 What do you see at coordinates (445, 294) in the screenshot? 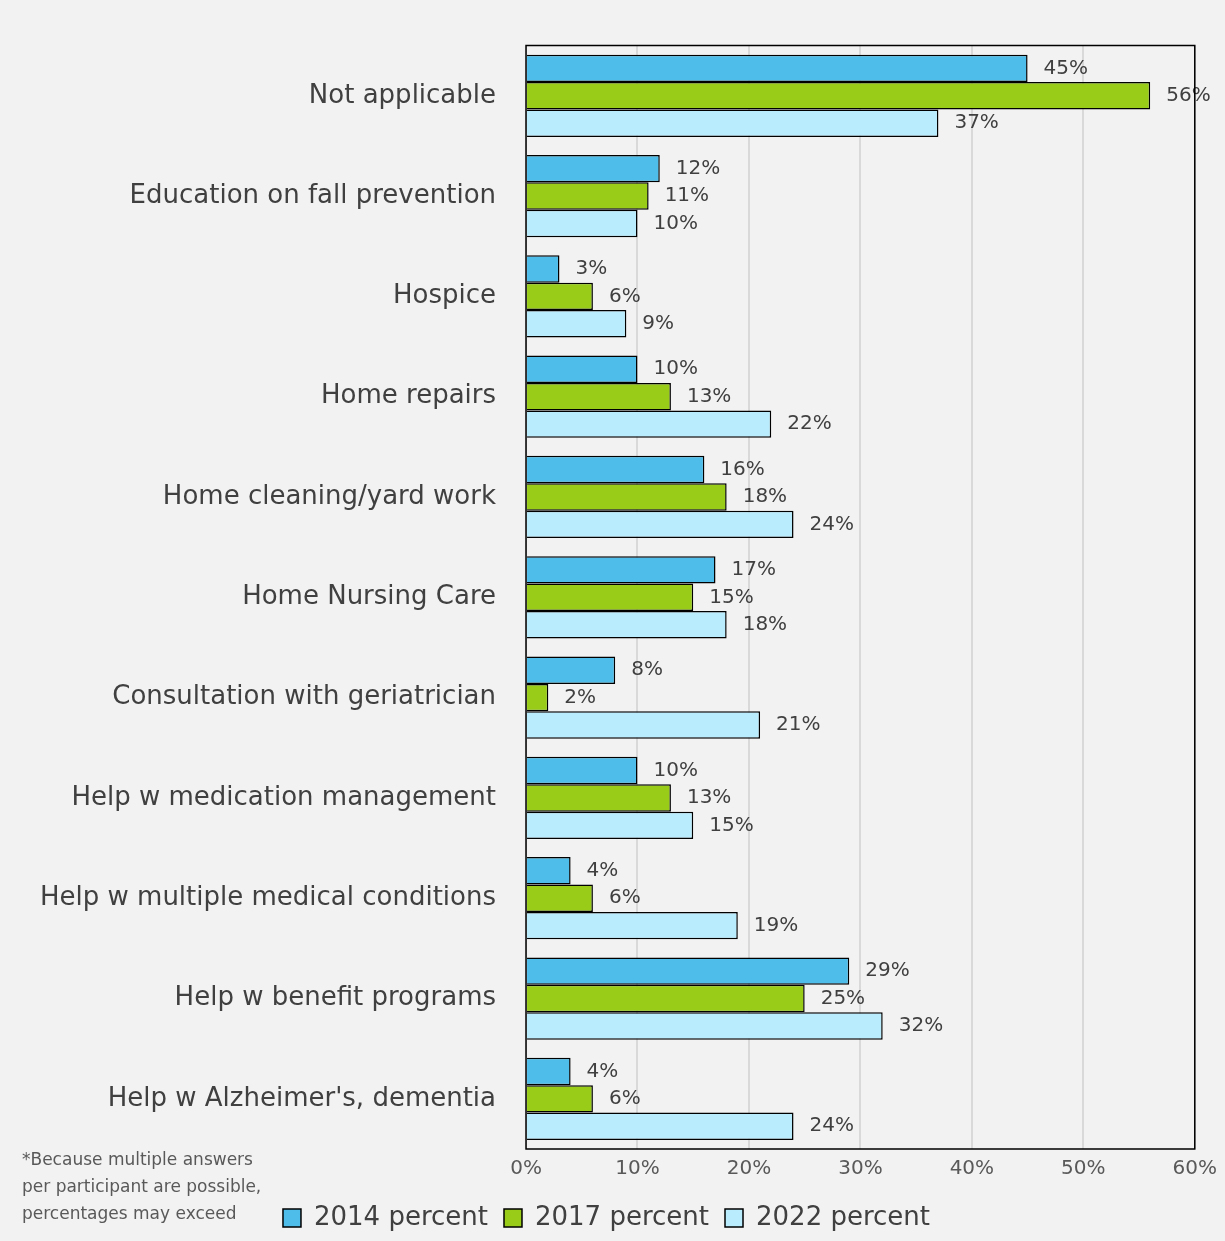
I see `y-tick-label: Hospice` at bounding box center [445, 294].